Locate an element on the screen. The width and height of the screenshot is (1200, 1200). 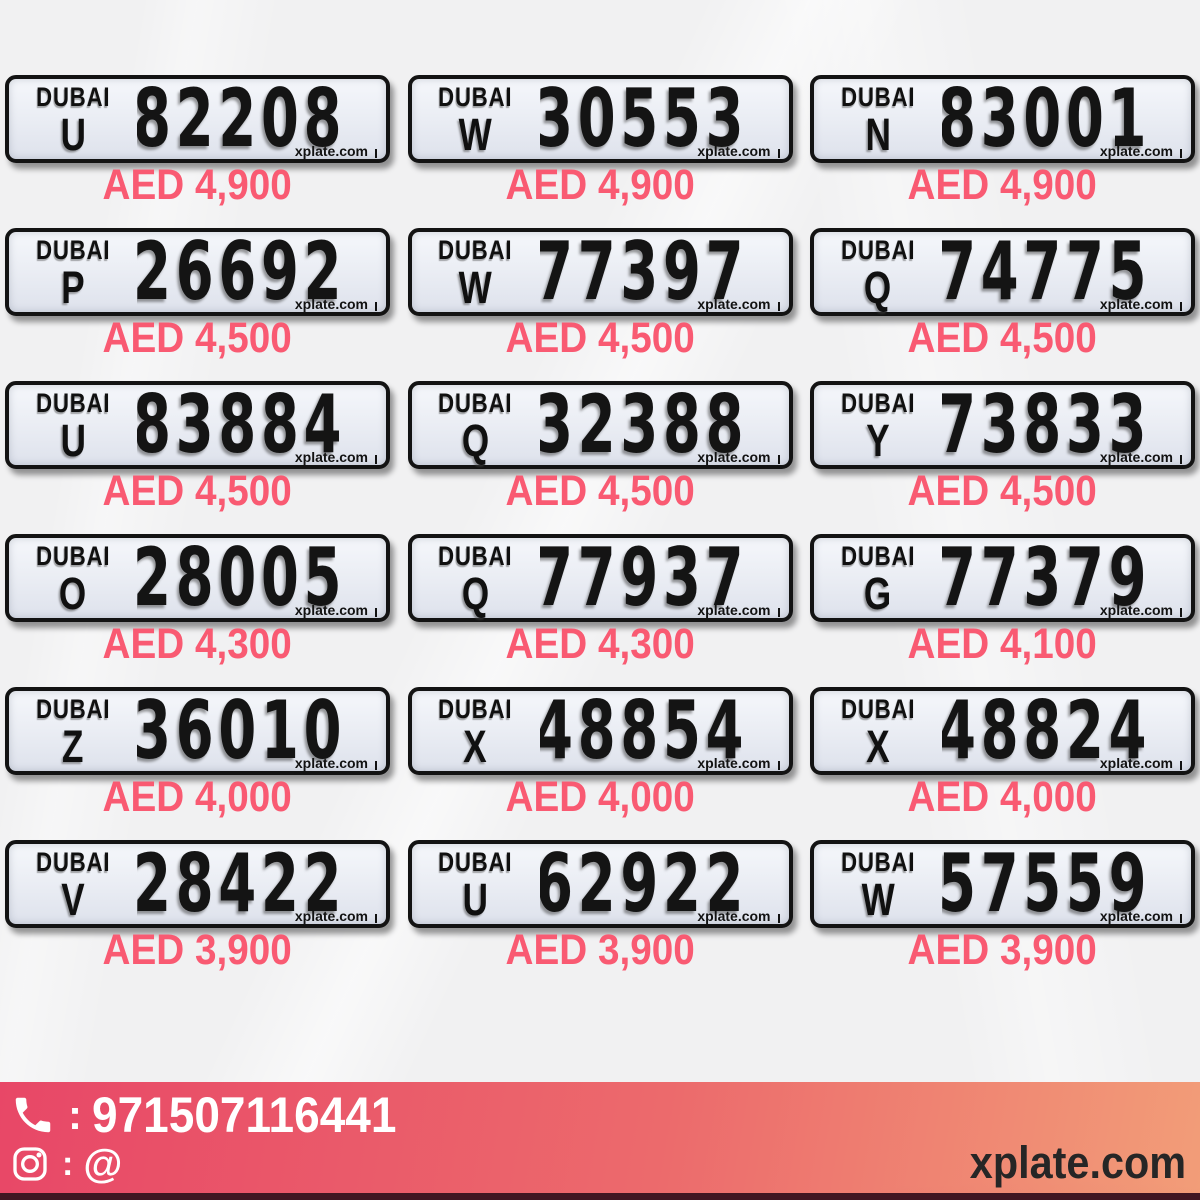
plate-listing: DUBAI Z 36010 xplate.com AED 4,000 is located at coordinates (197, 753).